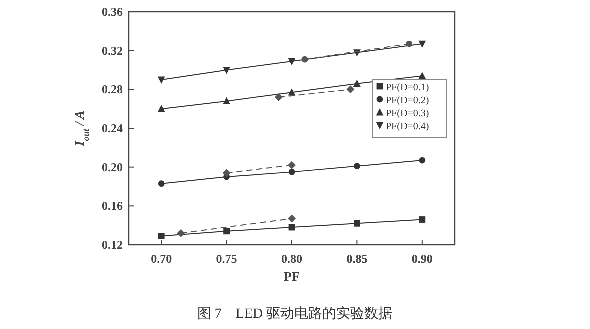 The height and width of the screenshot is (329, 590). Describe the element at coordinates (112, 51) in the screenshot. I see `y-tick-label: 0.32` at that location.